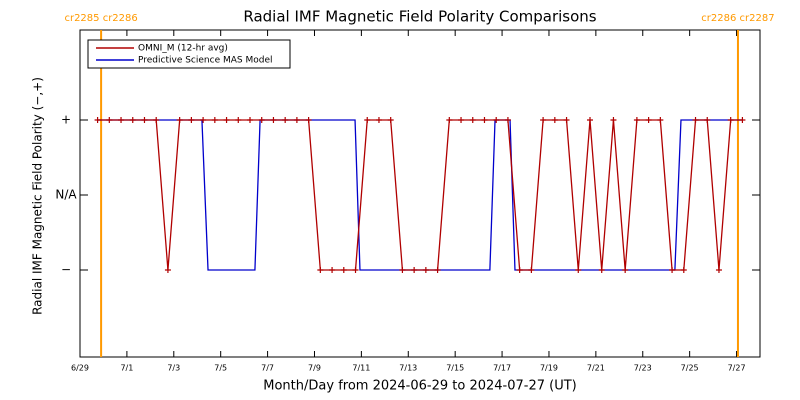 The width and height of the screenshot is (800, 400). I want to click on x-tick-label: 7/13, so click(408, 368).